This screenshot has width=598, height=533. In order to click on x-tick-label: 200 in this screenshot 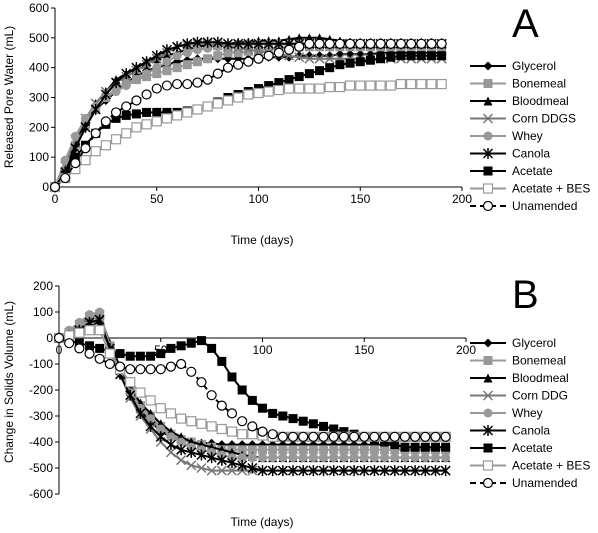, I will do `click(466, 350)`.